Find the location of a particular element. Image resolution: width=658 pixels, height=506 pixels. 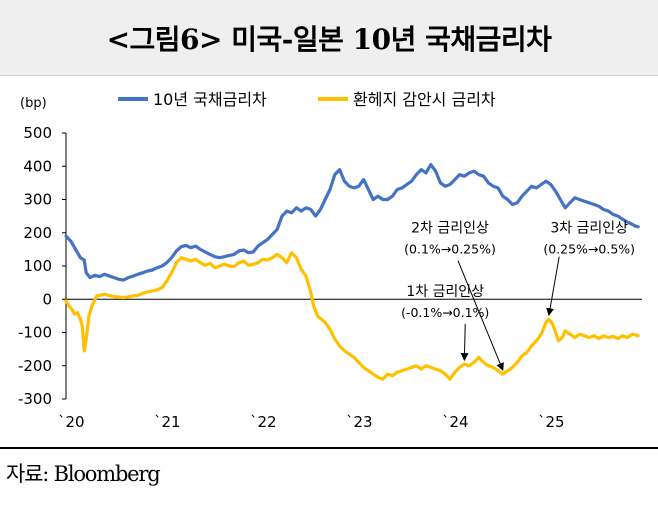

x-tick-label: `25 is located at coordinates (551, 422).